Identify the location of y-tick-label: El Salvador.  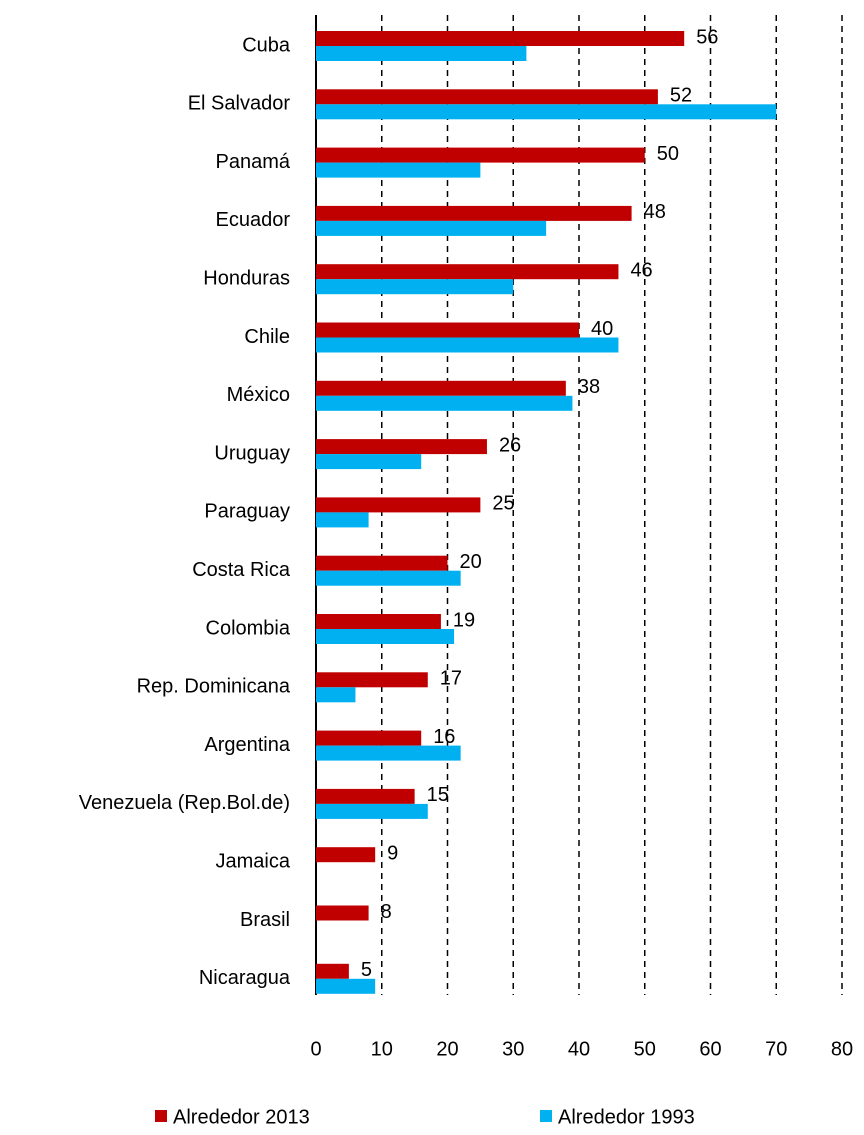
(239, 104).